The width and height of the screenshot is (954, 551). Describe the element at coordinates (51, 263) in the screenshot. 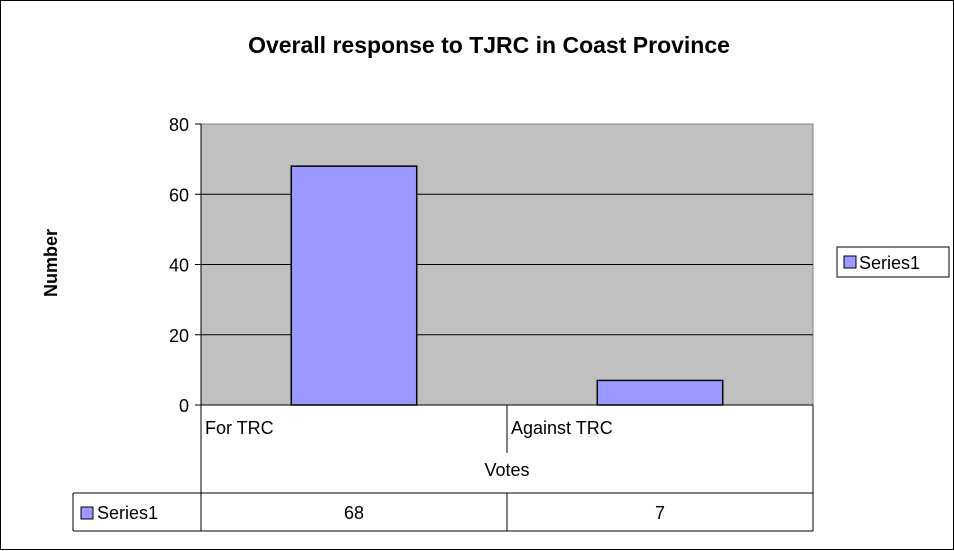

I see `y-axis-label: Number` at that location.